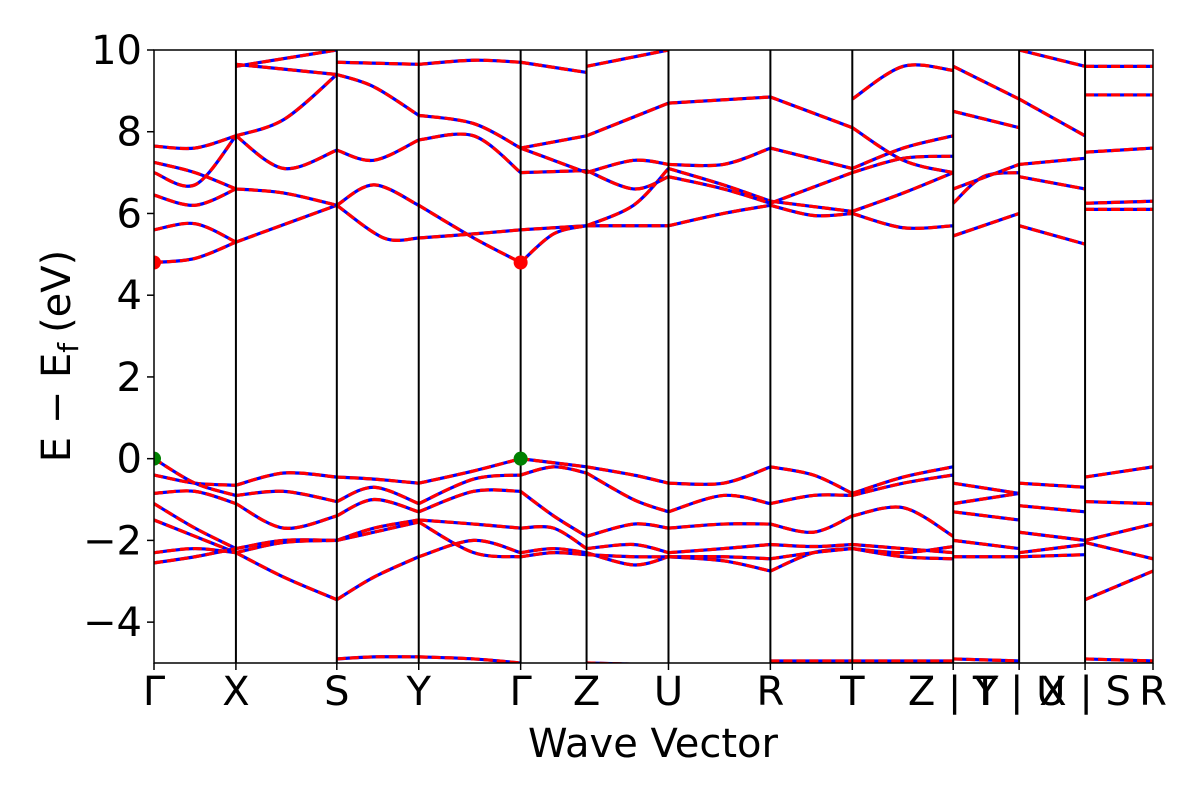 The height and width of the screenshot is (800, 1200). Describe the element at coordinates (1052, 59) in the screenshot. I see `band-5-segment-11-red` at that location.